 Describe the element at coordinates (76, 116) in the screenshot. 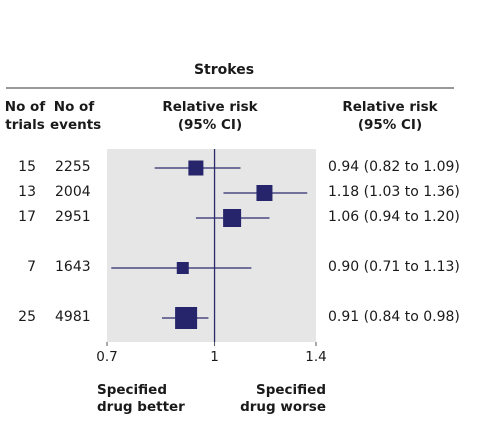

I see `header-events: No of events` at that location.